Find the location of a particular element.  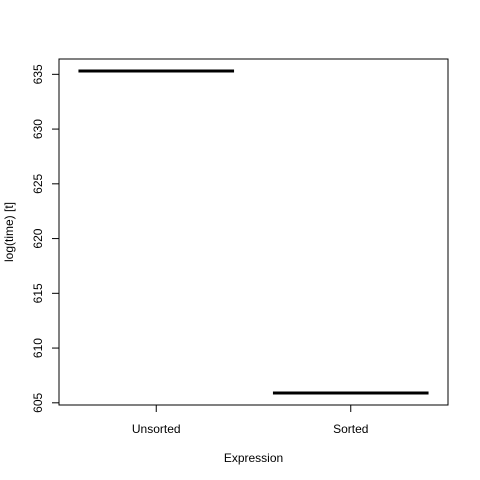

y-tick-label: 625 is located at coordinates (38, 183).